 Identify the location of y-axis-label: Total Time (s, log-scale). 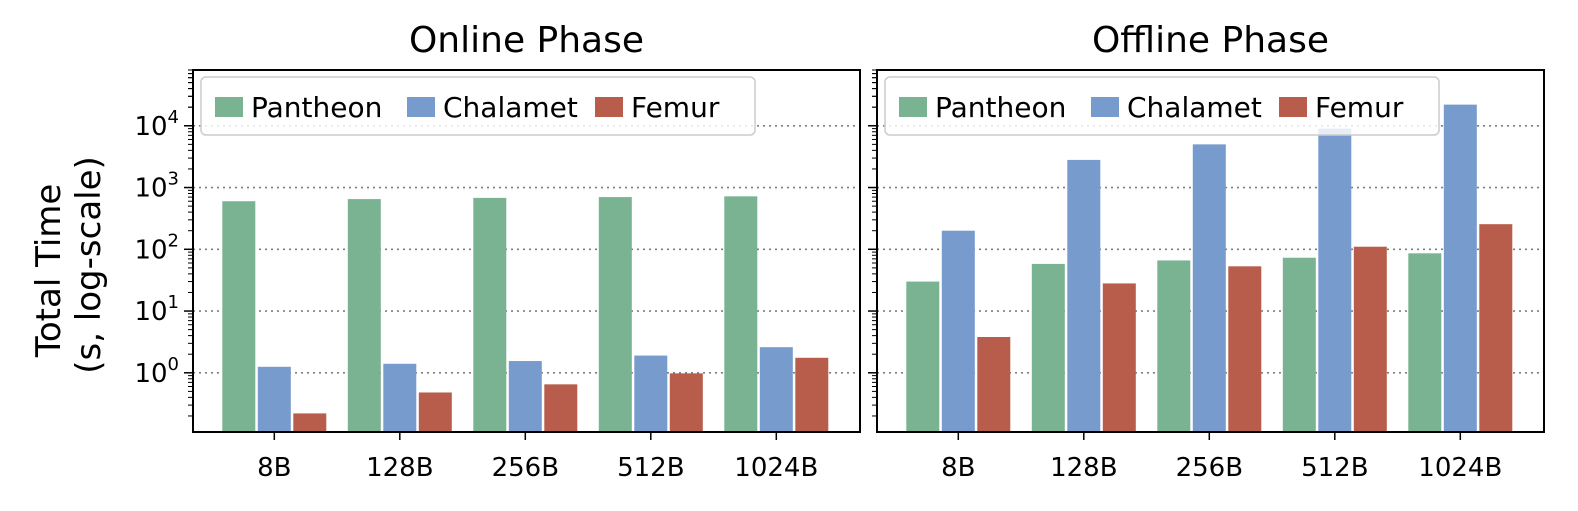
(69, 265).